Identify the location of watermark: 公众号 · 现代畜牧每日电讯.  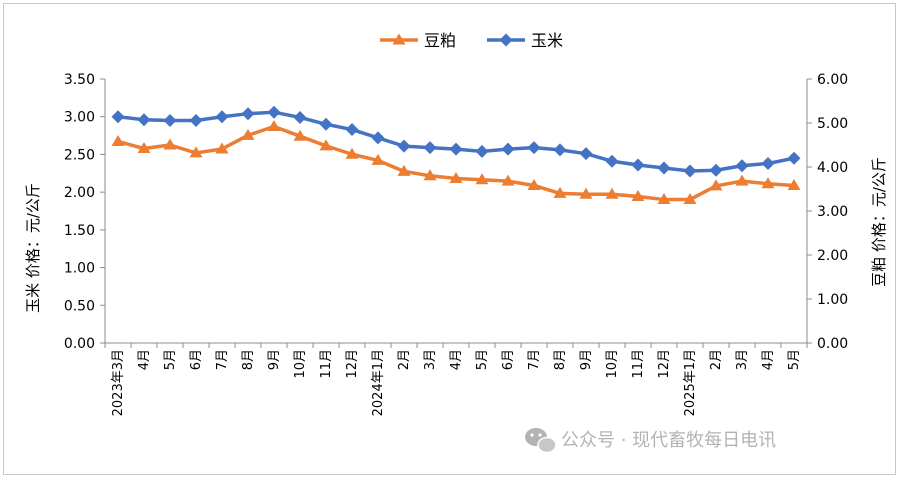
(650, 441).